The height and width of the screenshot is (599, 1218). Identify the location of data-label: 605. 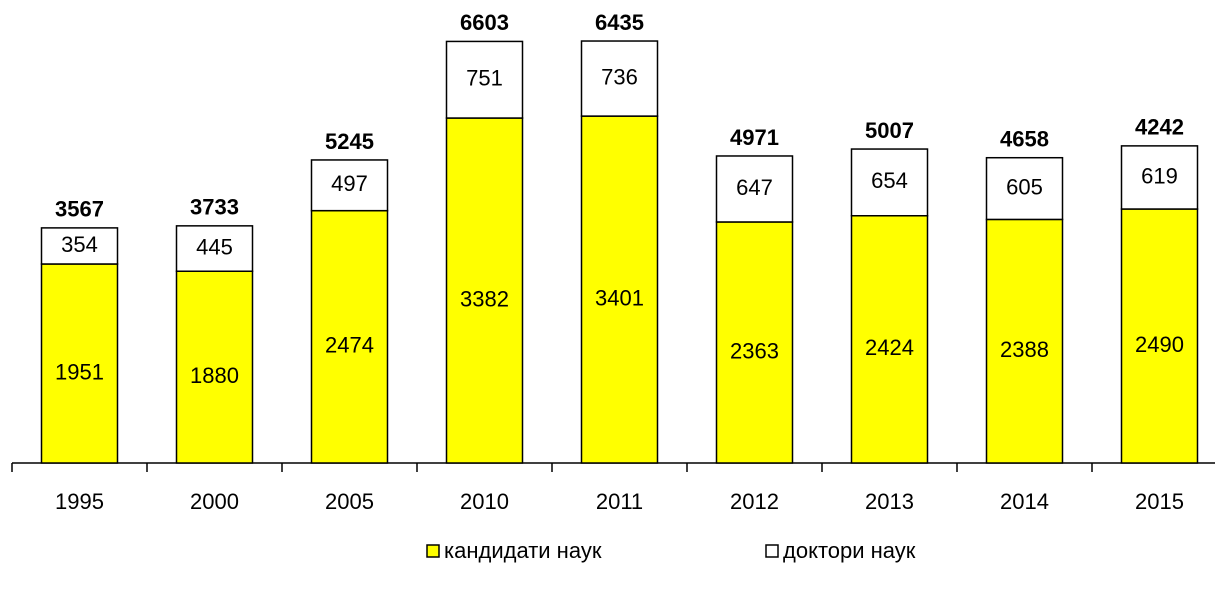
(1024, 186).